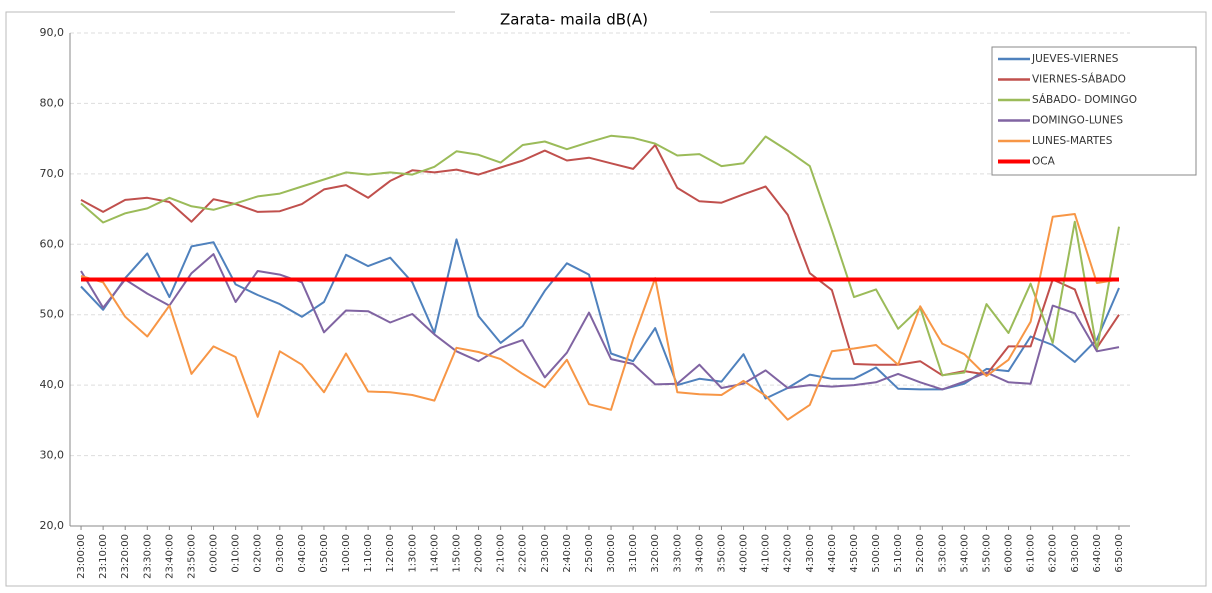 The height and width of the screenshot is (593, 1212). What do you see at coordinates (434, 553) in the screenshot?
I see `x-tick-label: 1:40:00` at bounding box center [434, 553].